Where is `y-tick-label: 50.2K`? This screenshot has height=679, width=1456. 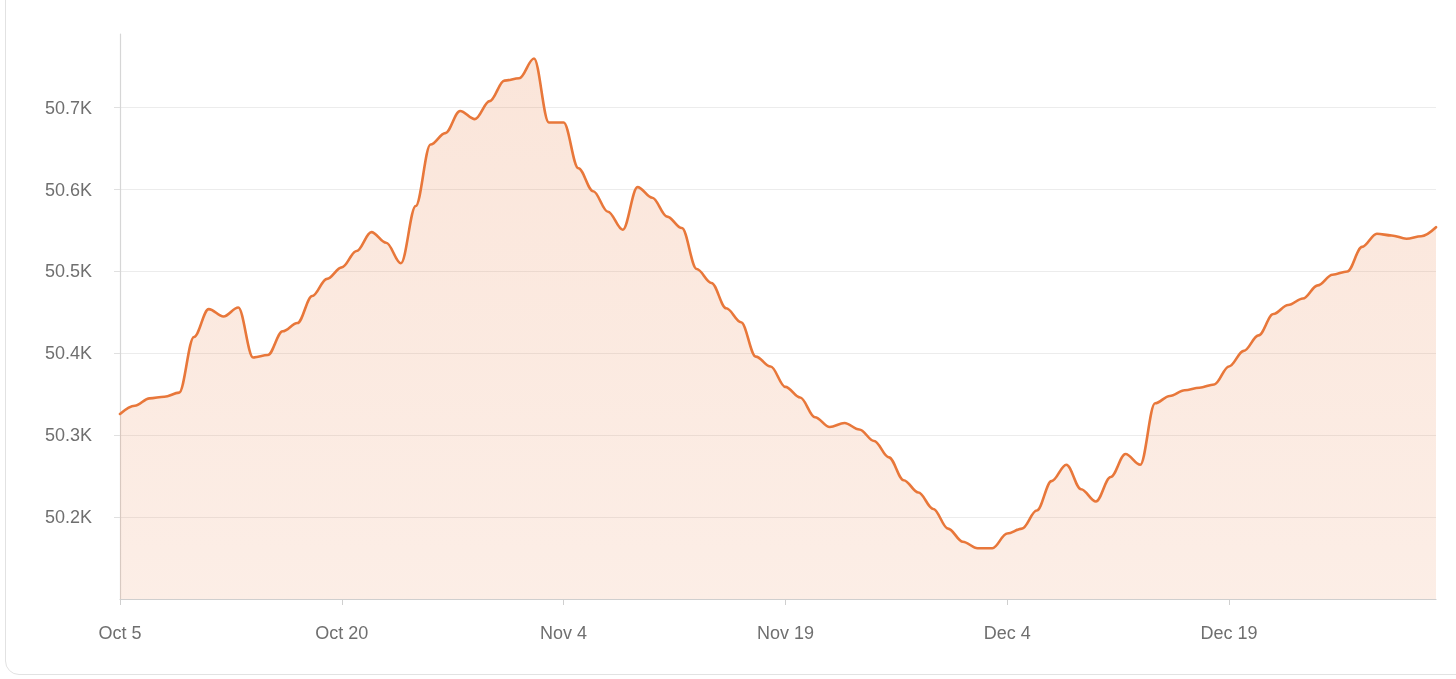
y-tick-label: 50.2K is located at coordinates (68, 517).